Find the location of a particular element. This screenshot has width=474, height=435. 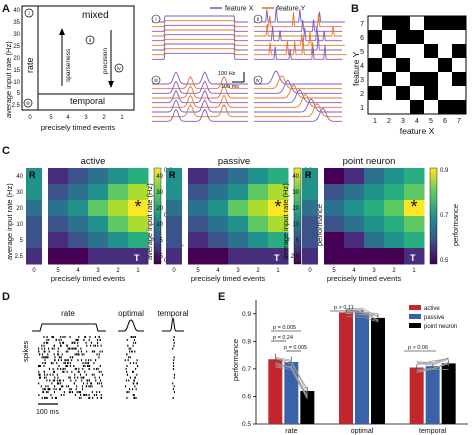

marker-i is located at coordinates (29, 13).